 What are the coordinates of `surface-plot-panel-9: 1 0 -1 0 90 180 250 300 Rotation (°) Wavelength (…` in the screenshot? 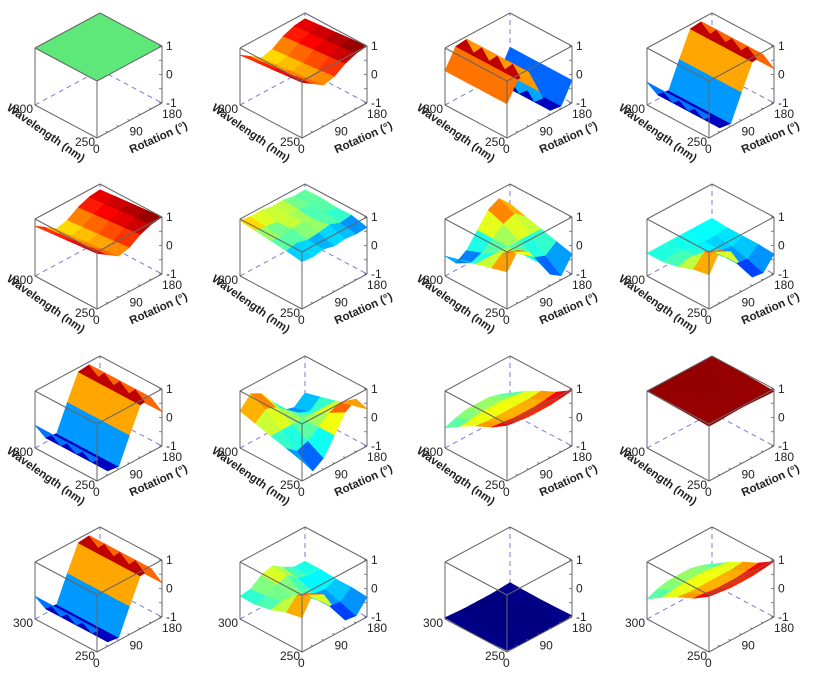 It's located at (102, 428).